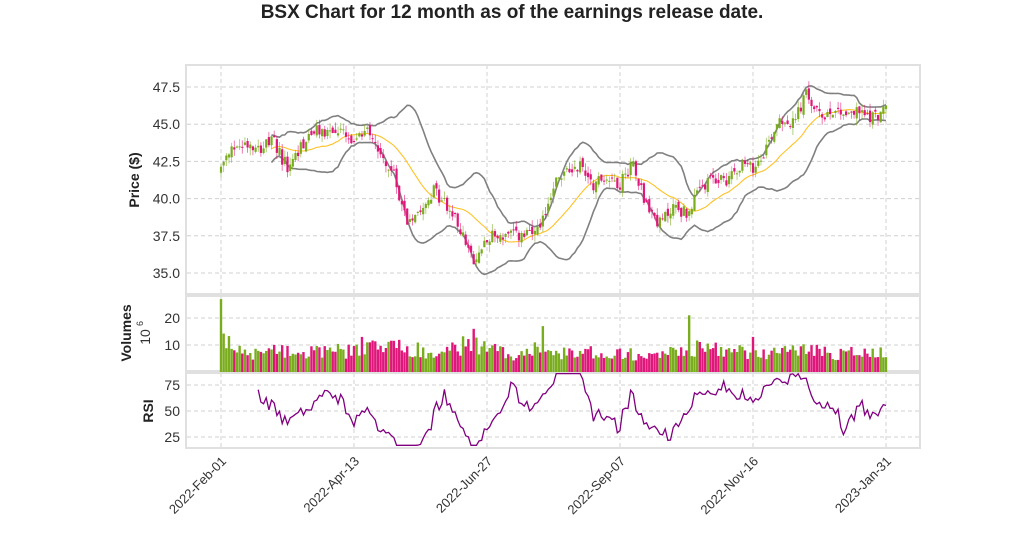 The height and width of the screenshot is (546, 1024). I want to click on y-tick-label: 25, so click(172, 437).